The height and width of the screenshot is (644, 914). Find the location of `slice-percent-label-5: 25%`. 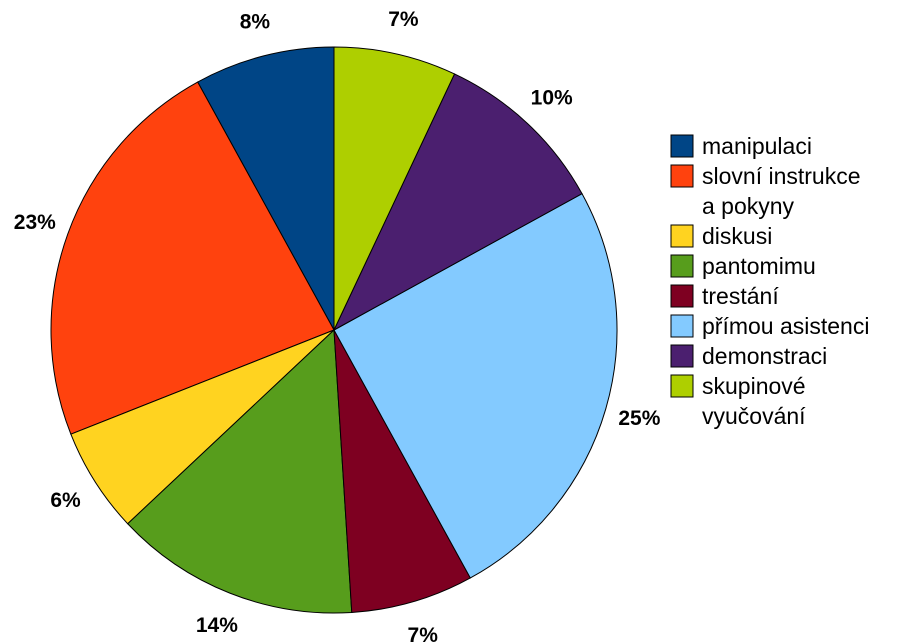

slice-percent-label-5: 25% is located at coordinates (639, 418).